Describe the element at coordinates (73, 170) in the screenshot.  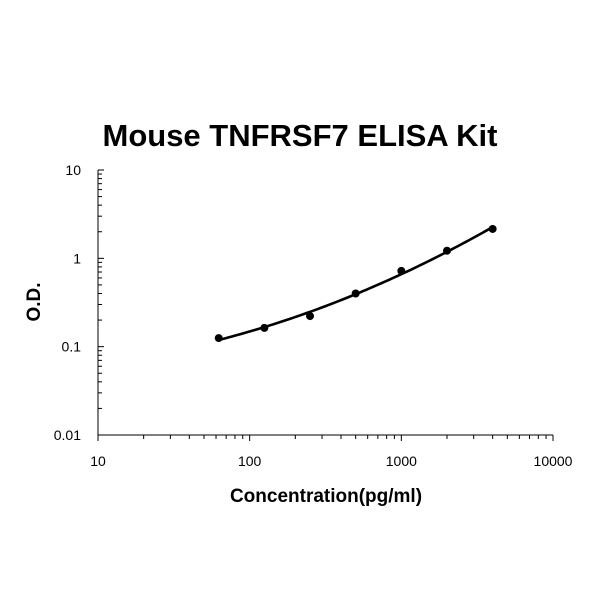
I see `y-tick-label: 10` at that location.